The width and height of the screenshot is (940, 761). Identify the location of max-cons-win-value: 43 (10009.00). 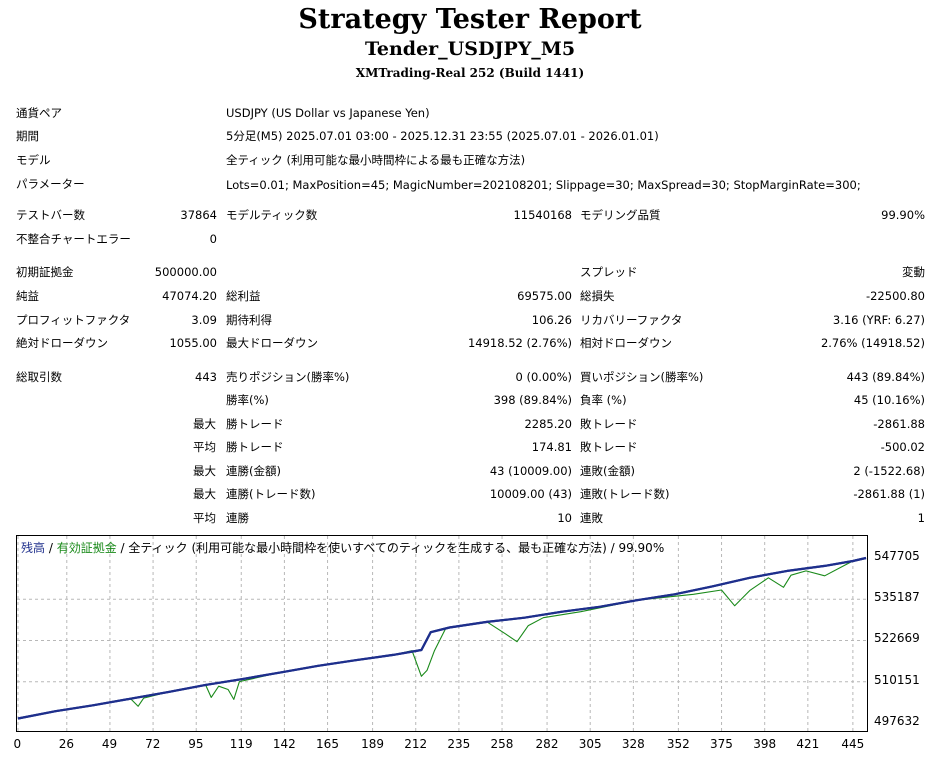
(530, 471).